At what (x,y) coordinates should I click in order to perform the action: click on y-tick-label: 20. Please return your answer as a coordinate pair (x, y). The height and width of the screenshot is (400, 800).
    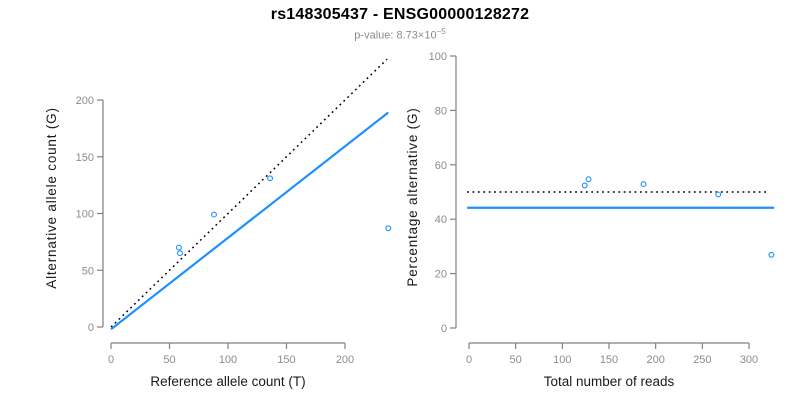
    Looking at the image, I should click on (441, 275).